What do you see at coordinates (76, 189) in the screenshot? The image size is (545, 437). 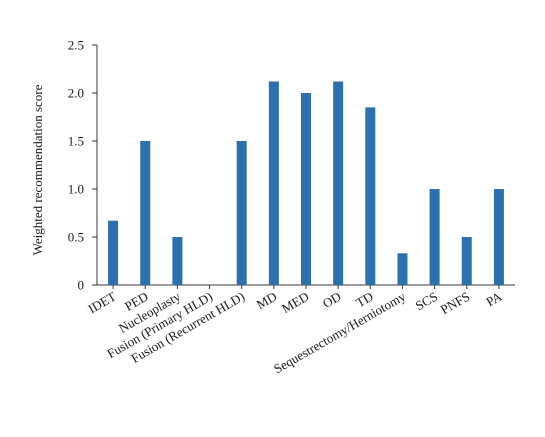 I see `y-tick-label: 1.0` at bounding box center [76, 189].